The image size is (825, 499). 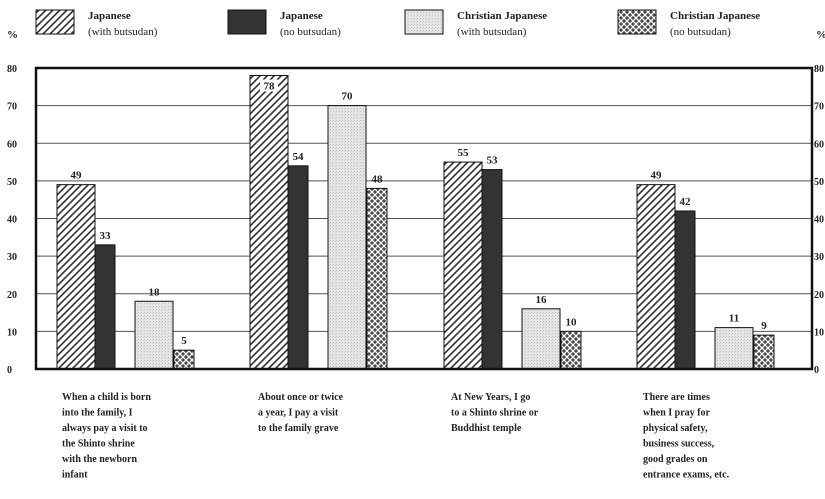 What do you see at coordinates (819, 182) in the screenshot?
I see `y-tick-label-right: 50` at bounding box center [819, 182].